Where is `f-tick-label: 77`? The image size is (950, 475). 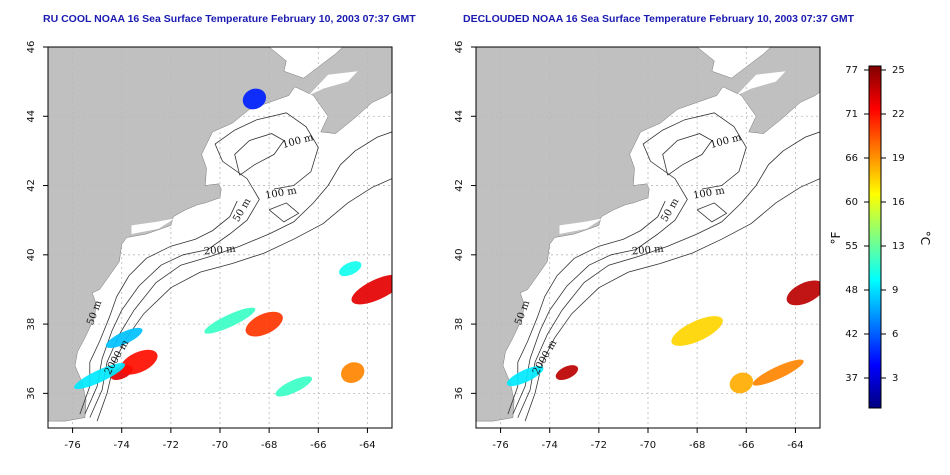
f-tick-label: 77 is located at coordinates (851, 70).